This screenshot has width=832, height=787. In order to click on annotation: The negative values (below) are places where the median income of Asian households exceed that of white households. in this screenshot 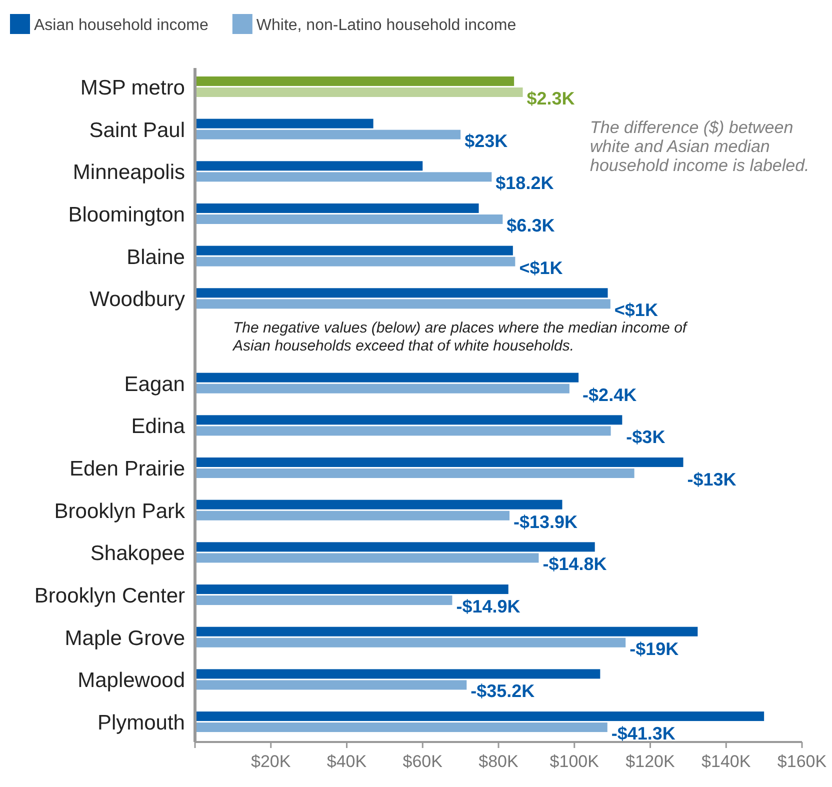, I will do `click(460, 336)`.